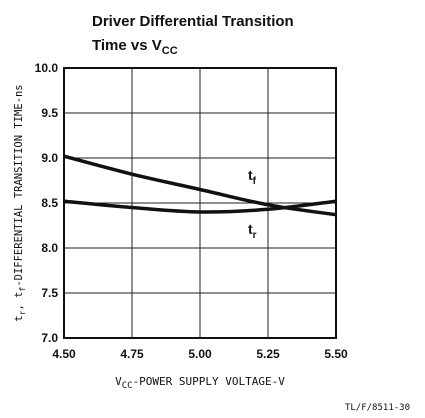 The width and height of the screenshot is (425, 418). Describe the element at coordinates (170, 51) in the screenshot. I see `title-subscript: CC` at that location.